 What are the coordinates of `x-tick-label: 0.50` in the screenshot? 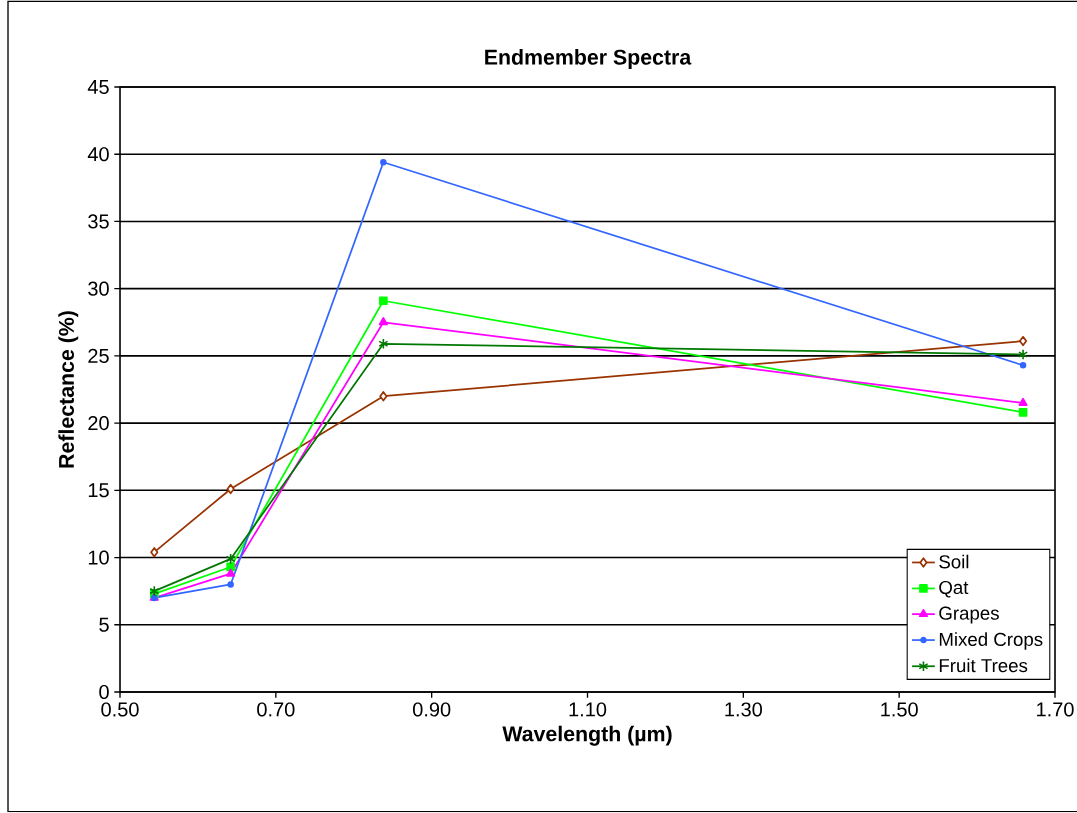 It's located at (120, 709).